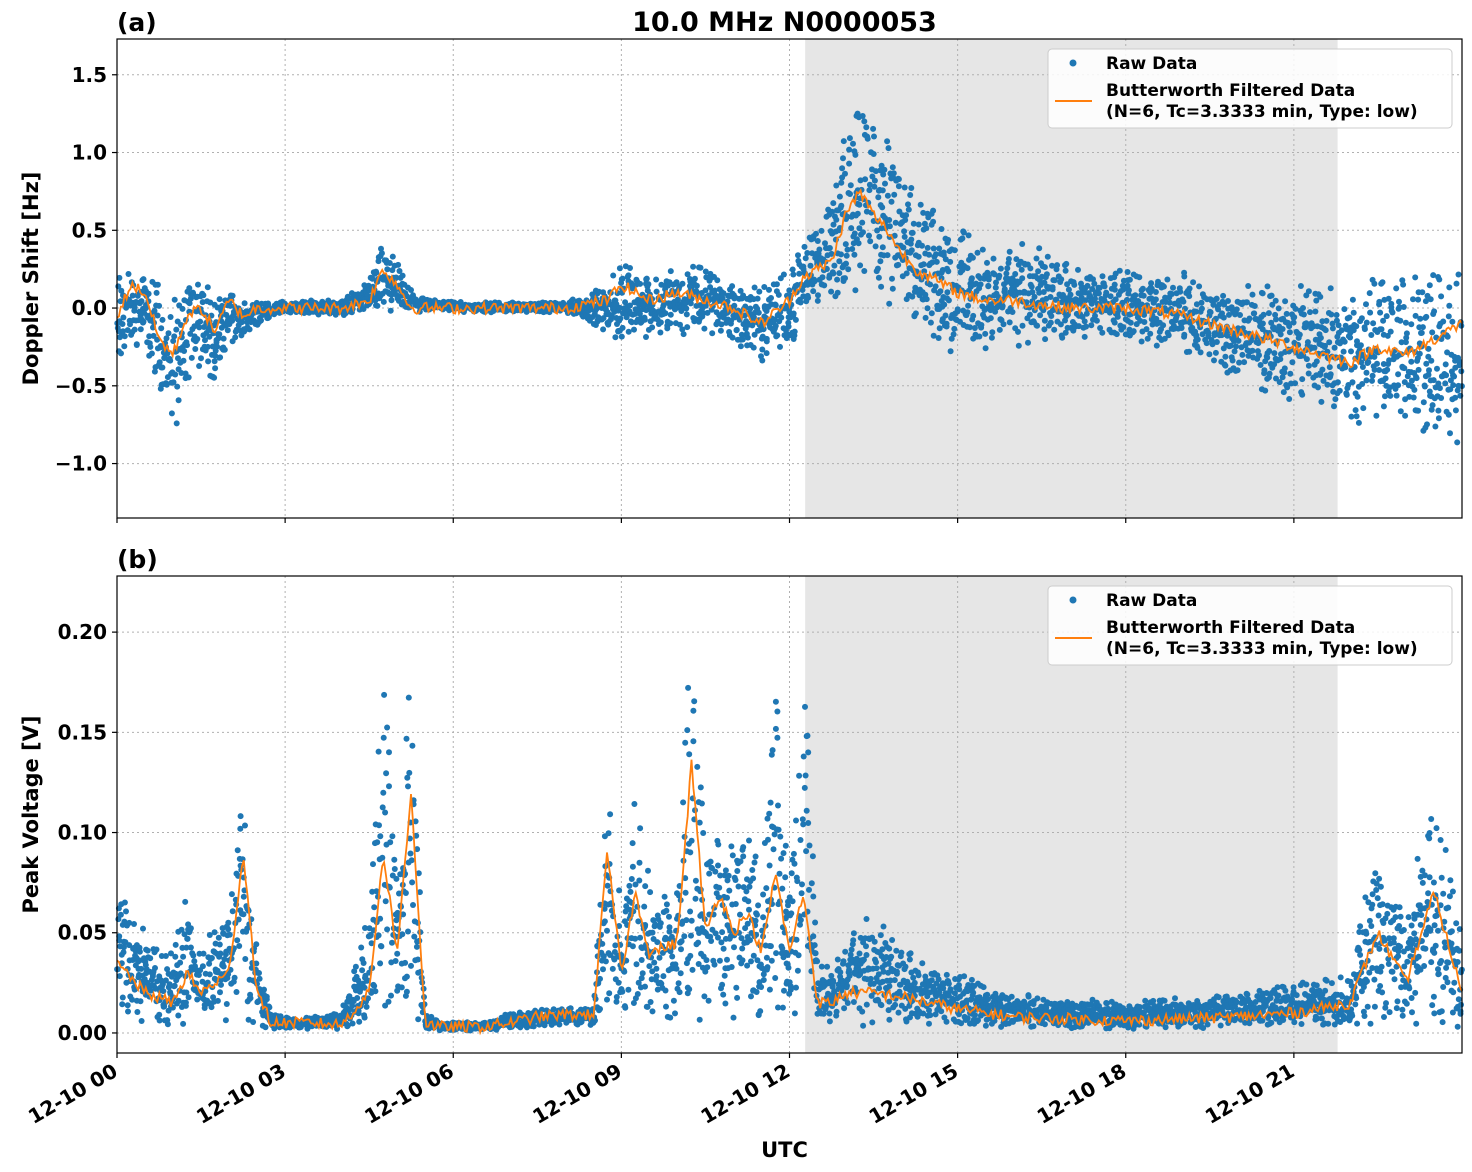  Describe the element at coordinates (705, 520) in the screenshot. I see `x-ticks-a` at that location.